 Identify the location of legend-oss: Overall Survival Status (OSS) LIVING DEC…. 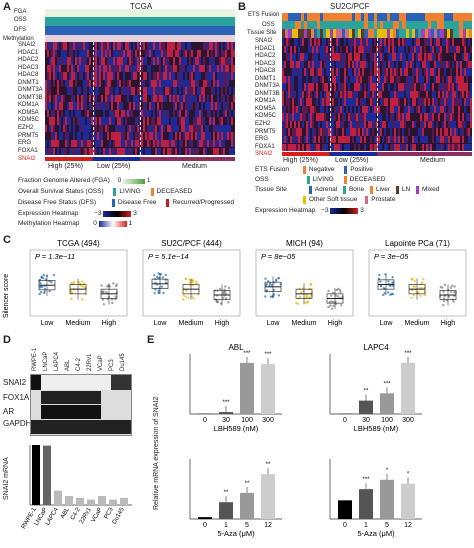
(105, 192).